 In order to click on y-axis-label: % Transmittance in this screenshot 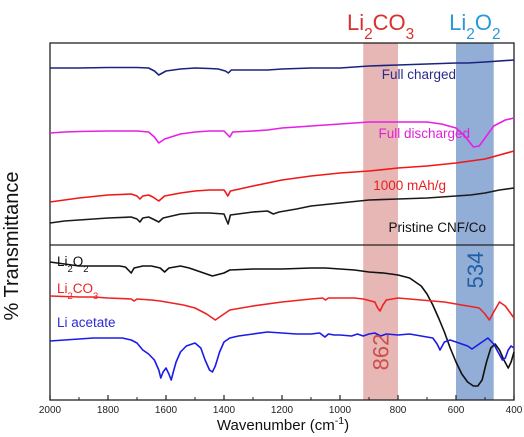, I will do `click(12, 246)`.